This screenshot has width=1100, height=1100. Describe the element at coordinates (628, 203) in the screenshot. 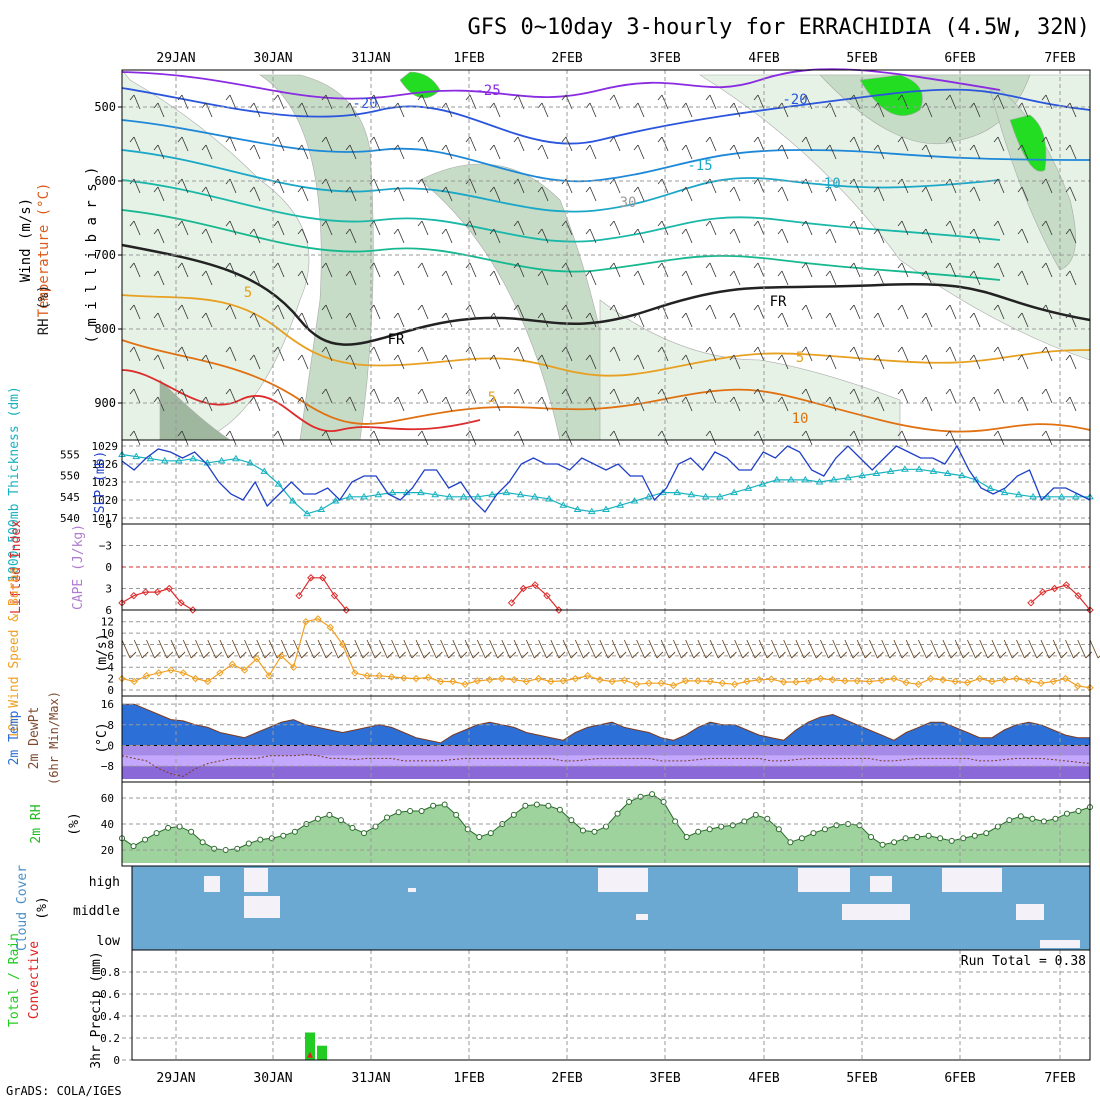

I see `contour-label: 30` at that location.